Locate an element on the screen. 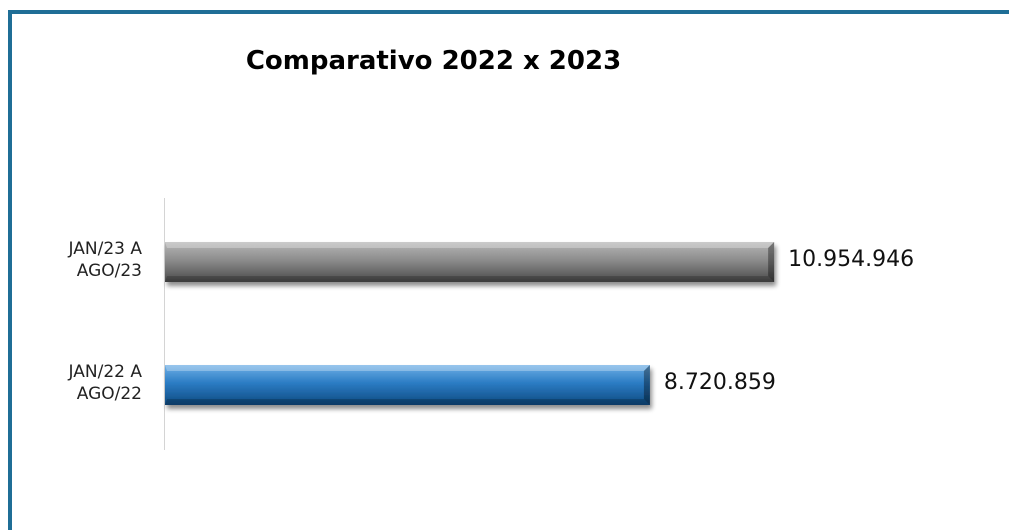  value-label-1: 8.720.859 is located at coordinates (719, 382).